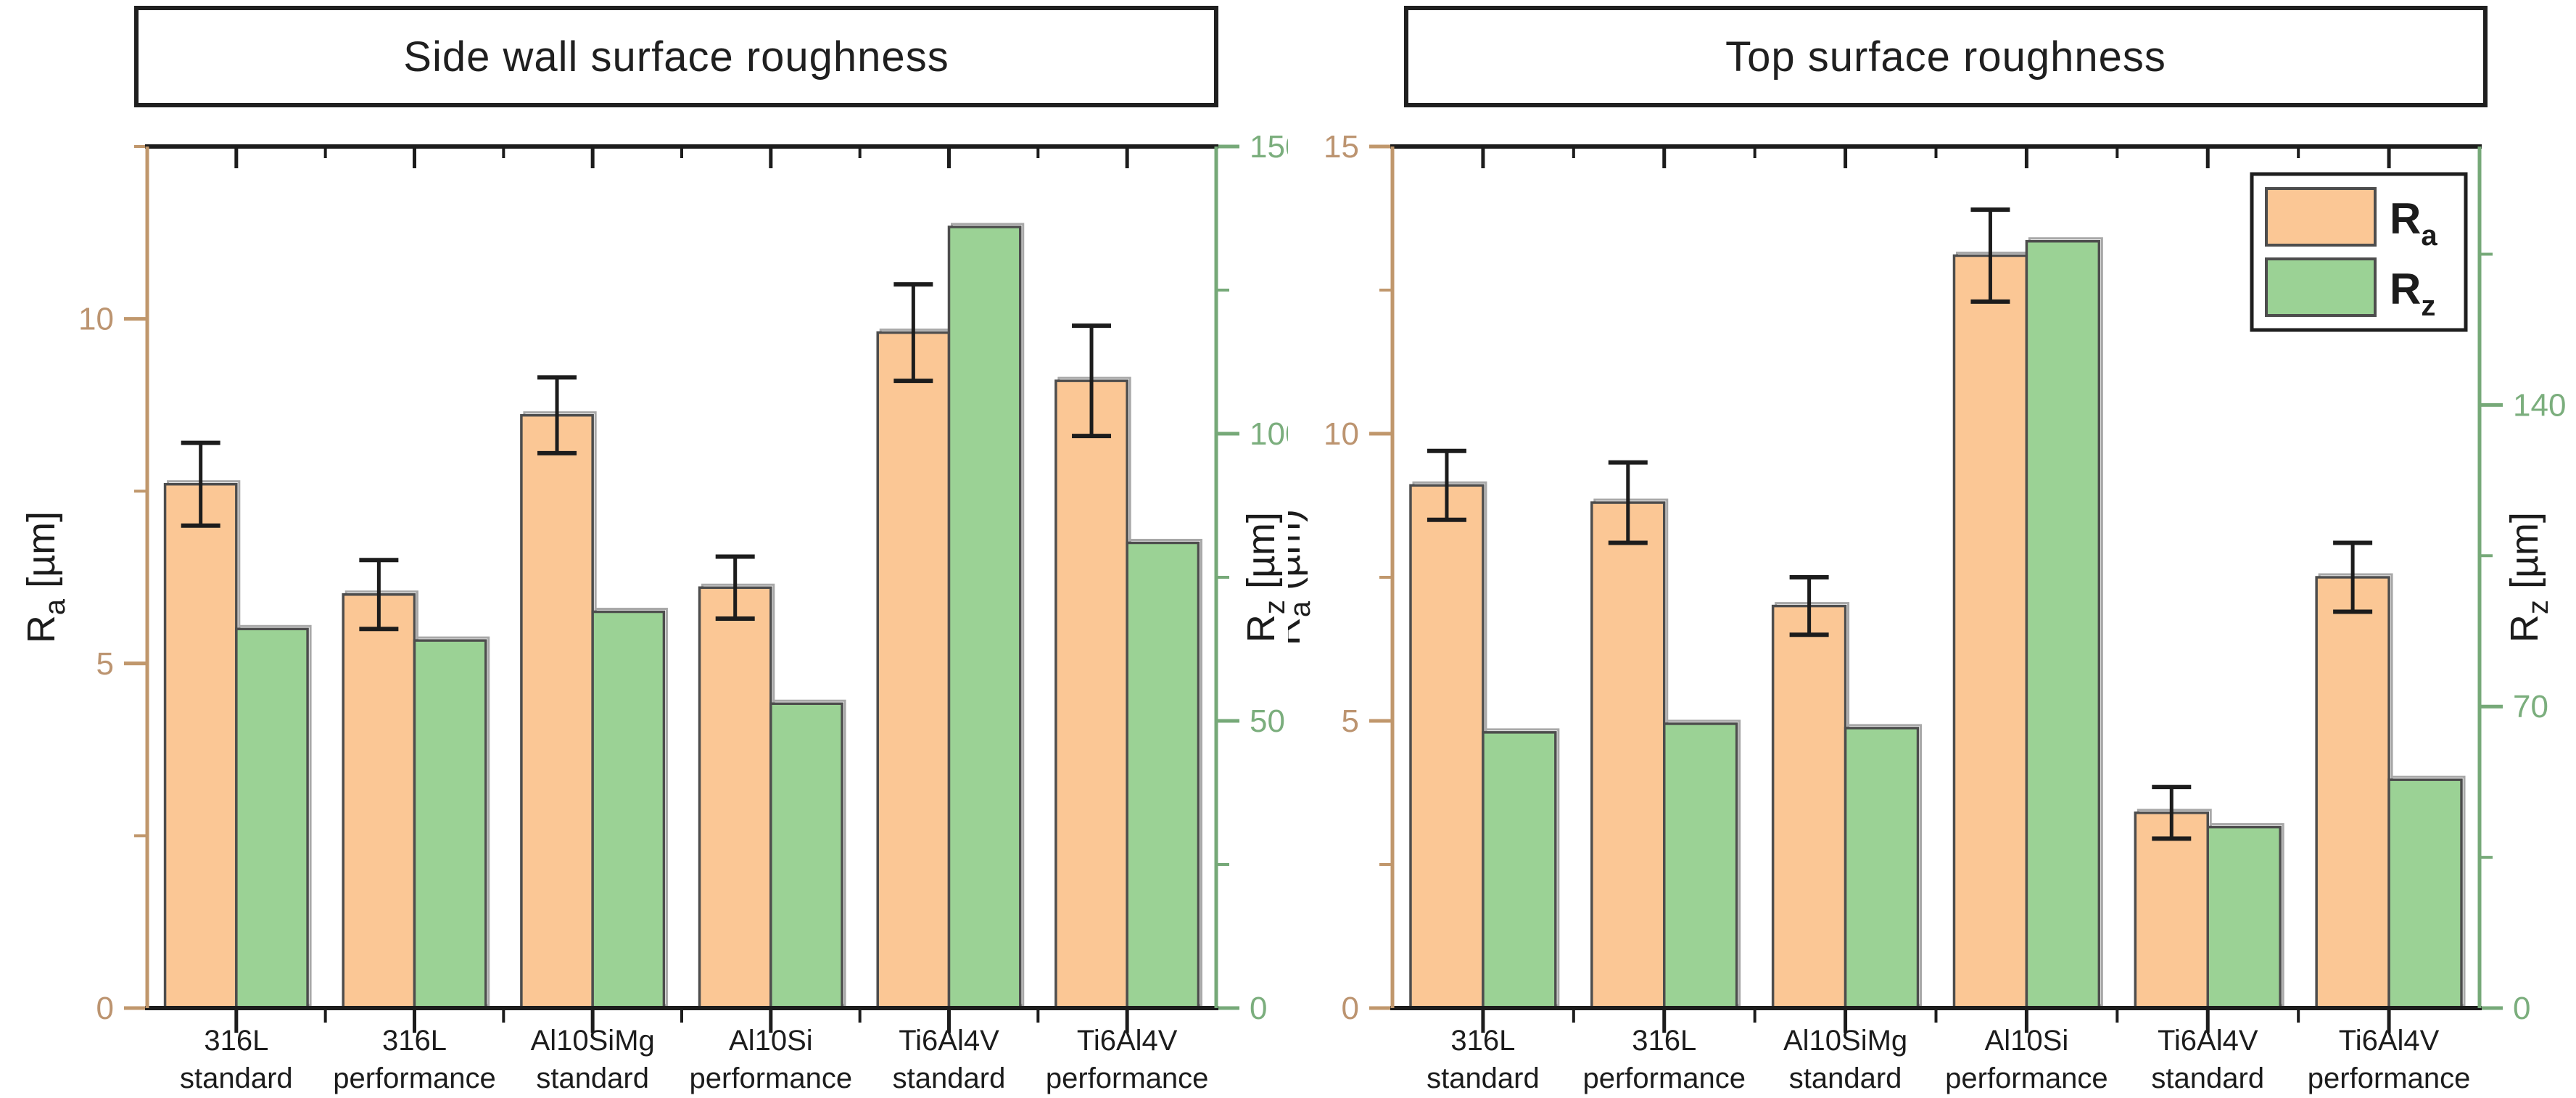  What do you see at coordinates (2321, 217) in the screenshot?
I see `legend-swatch-ra` at bounding box center [2321, 217].